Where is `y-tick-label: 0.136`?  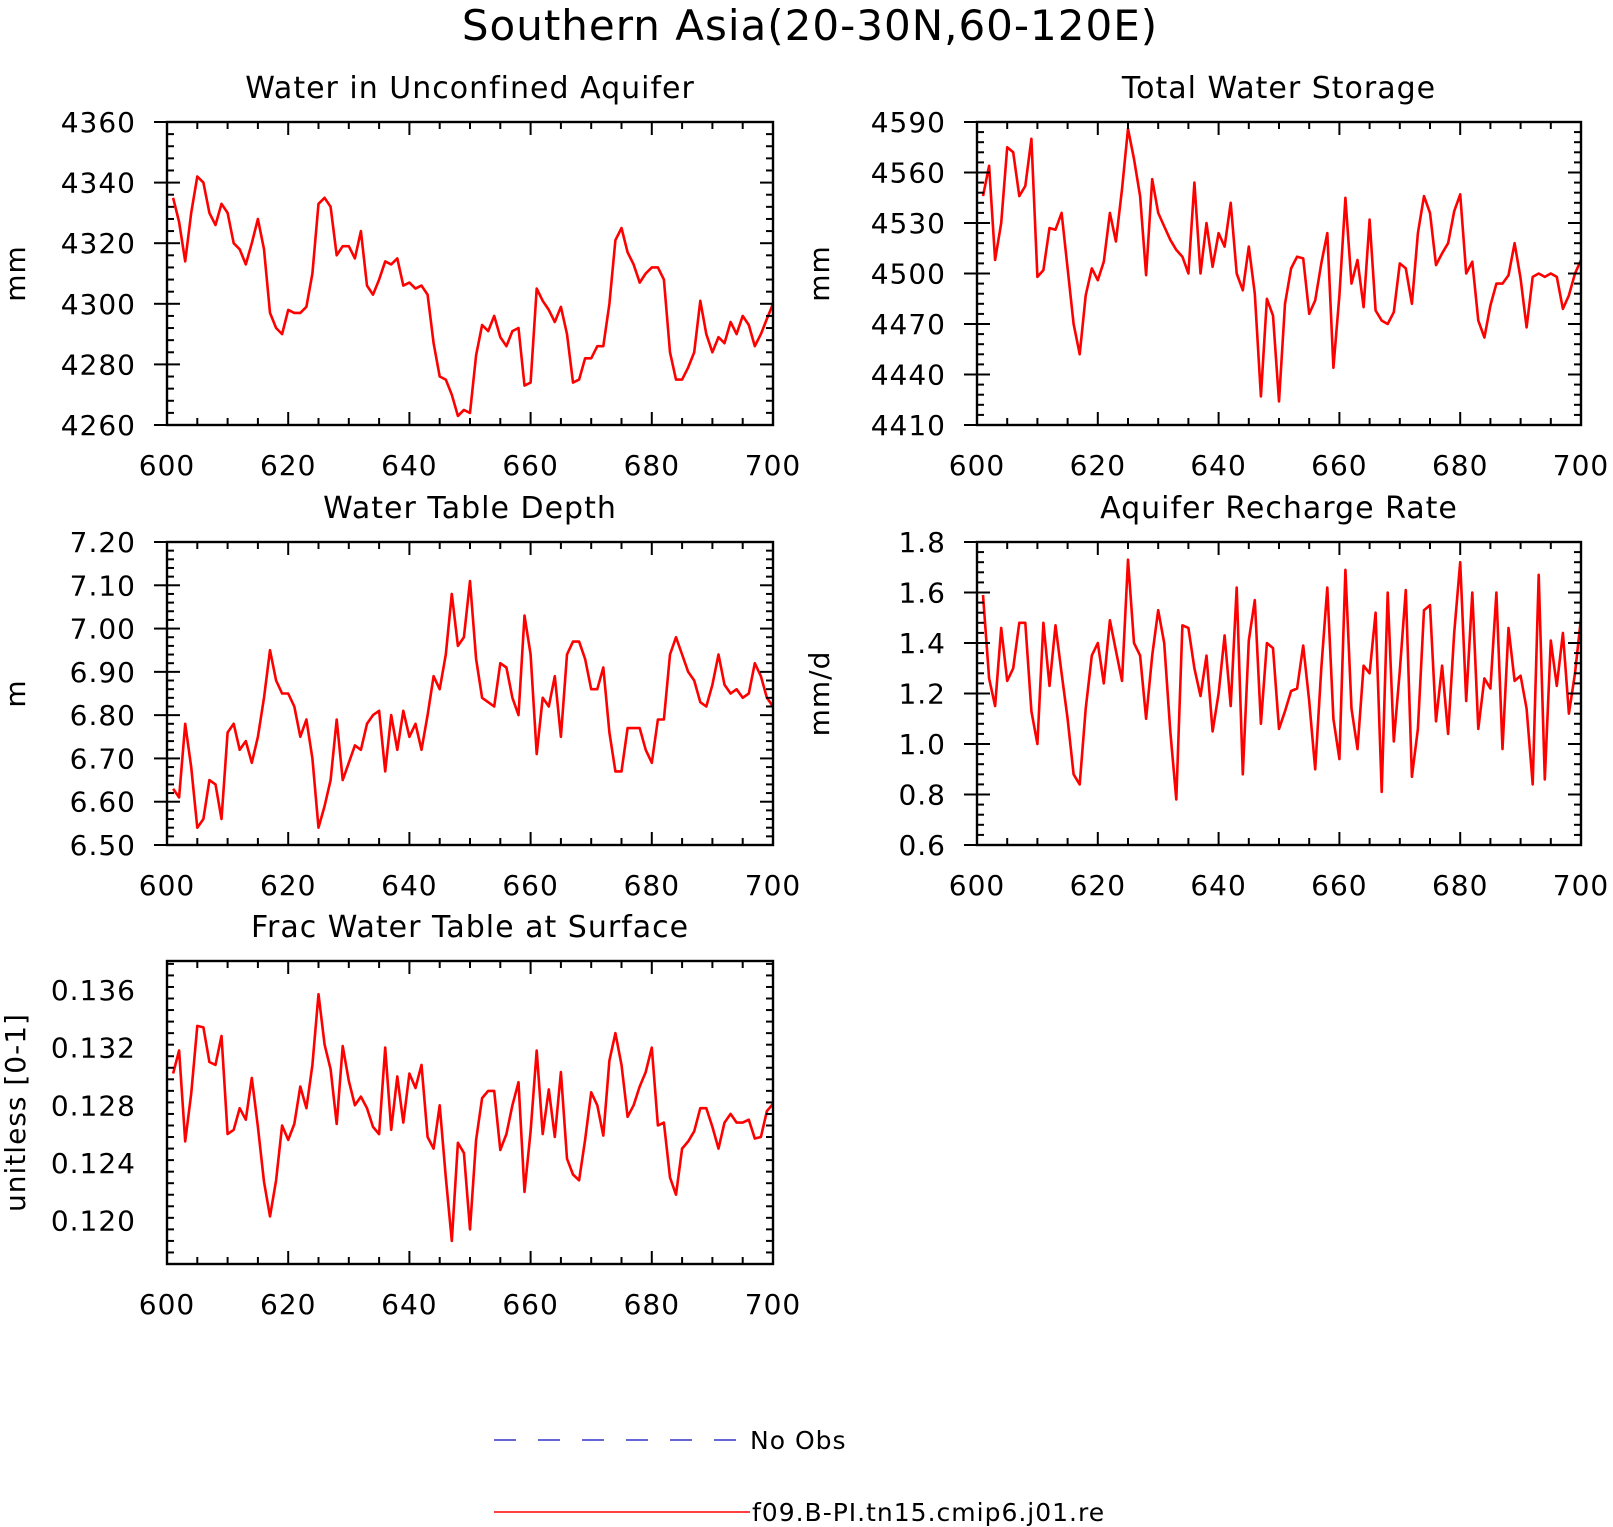 y-tick-label: 0.136 is located at coordinates (93, 990).